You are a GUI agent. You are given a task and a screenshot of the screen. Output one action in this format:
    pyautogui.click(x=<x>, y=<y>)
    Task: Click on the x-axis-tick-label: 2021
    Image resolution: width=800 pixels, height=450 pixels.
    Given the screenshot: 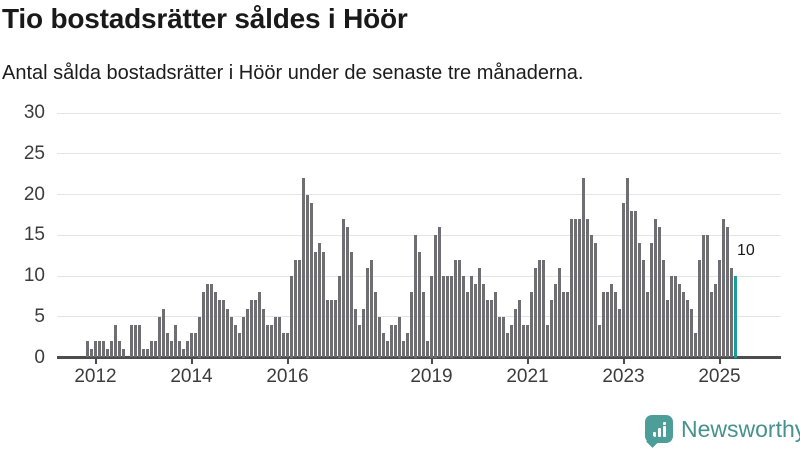 What is the action you would take?
    pyautogui.click(x=527, y=376)
    